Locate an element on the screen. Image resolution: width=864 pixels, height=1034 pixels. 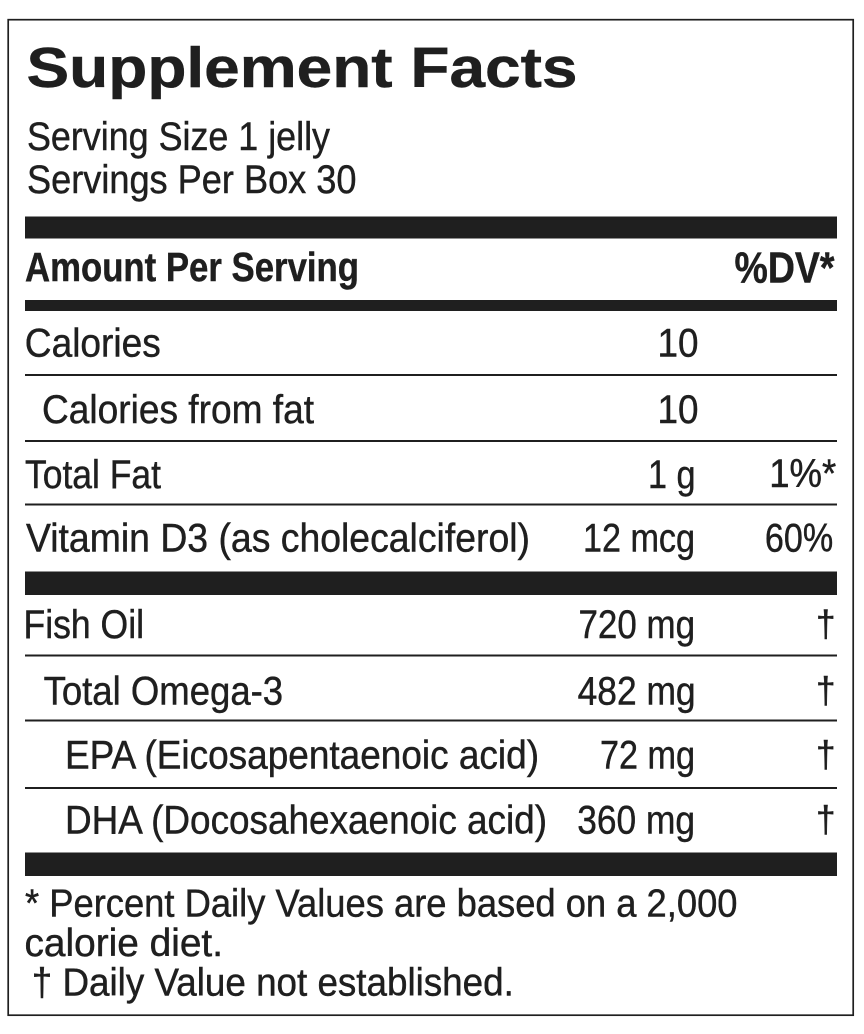
svg-text: 482 mg is located at coordinates (637, 692).